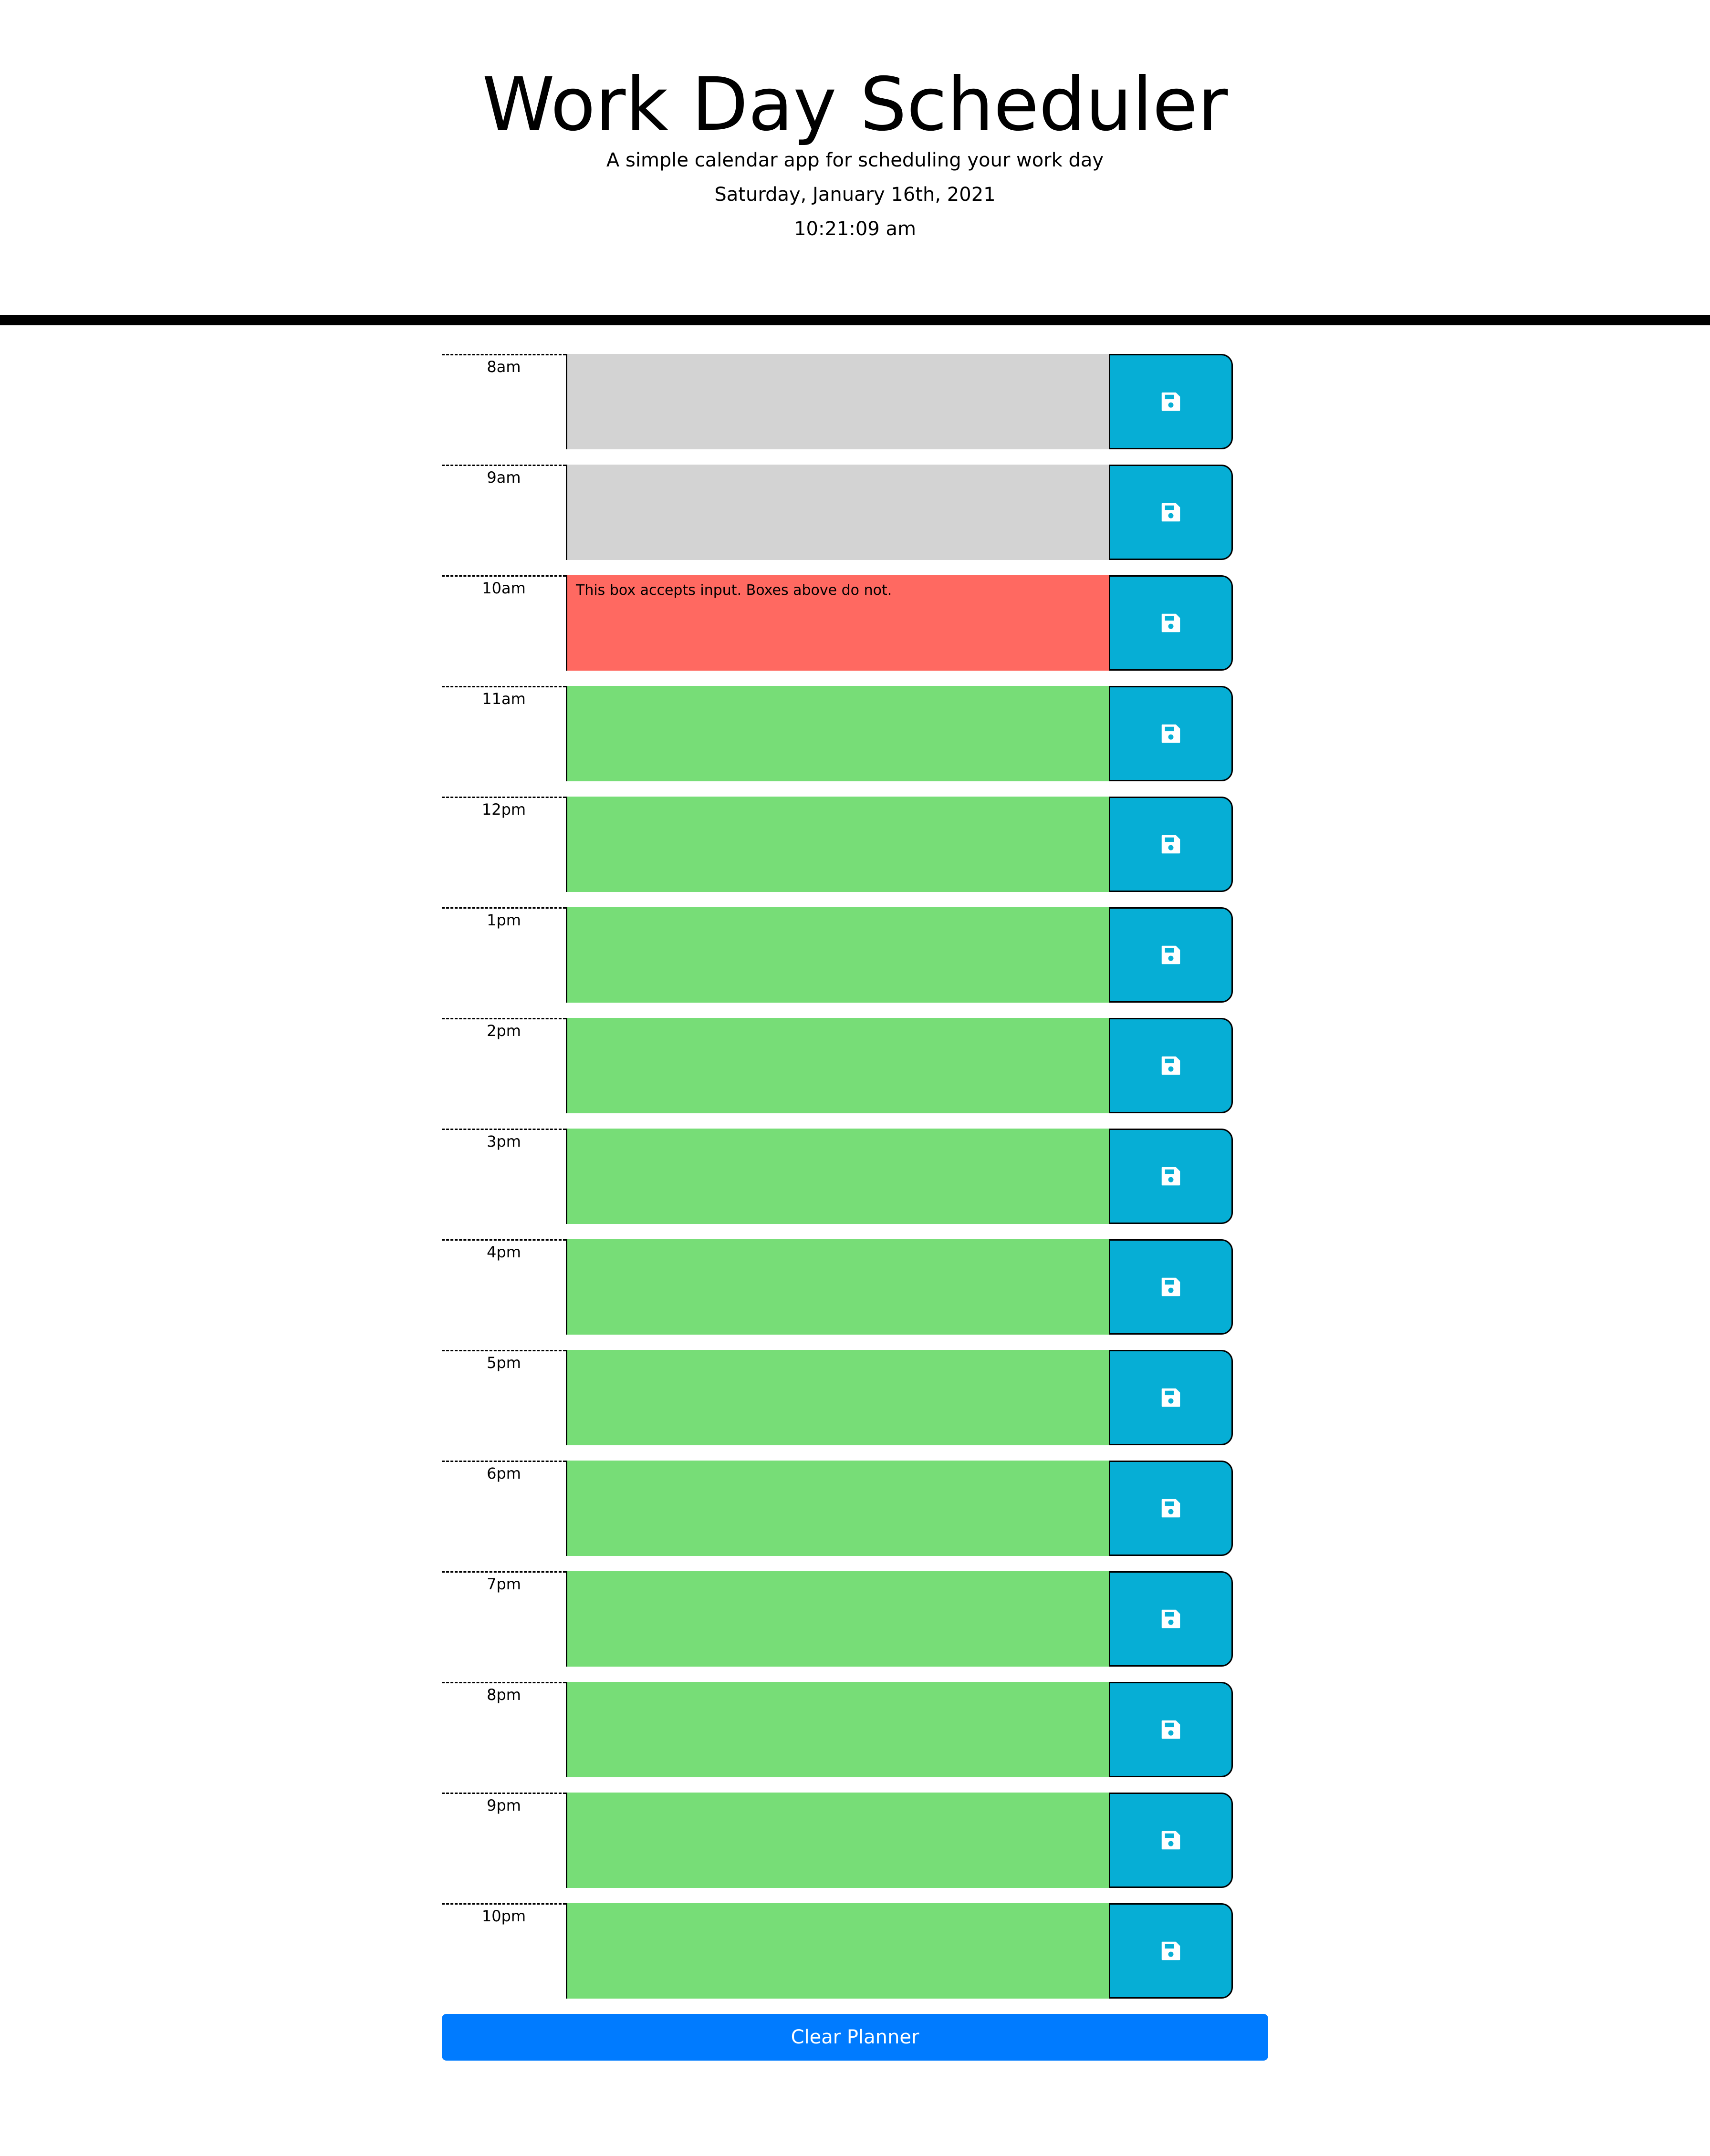  I want to click on time-block-row-10pm: 10pm, so click(854, 1951).